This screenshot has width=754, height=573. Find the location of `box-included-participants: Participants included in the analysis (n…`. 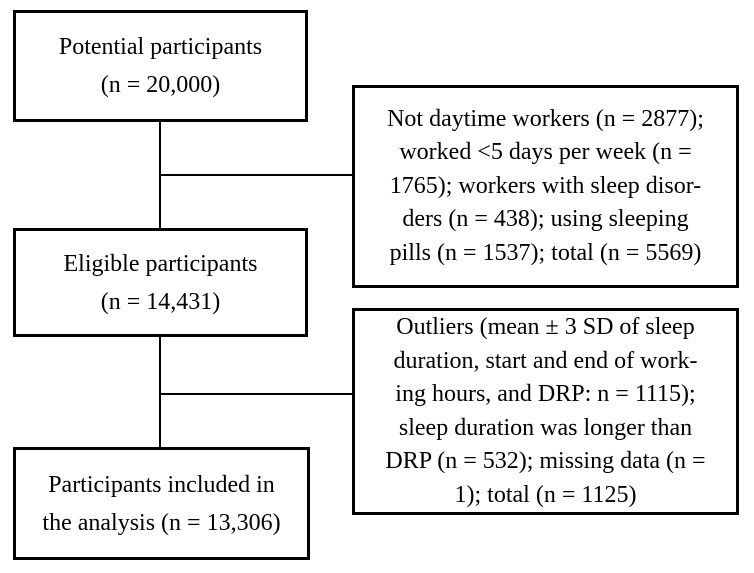

box-included-participants: Participants included in the analysis (n… is located at coordinates (161, 503).